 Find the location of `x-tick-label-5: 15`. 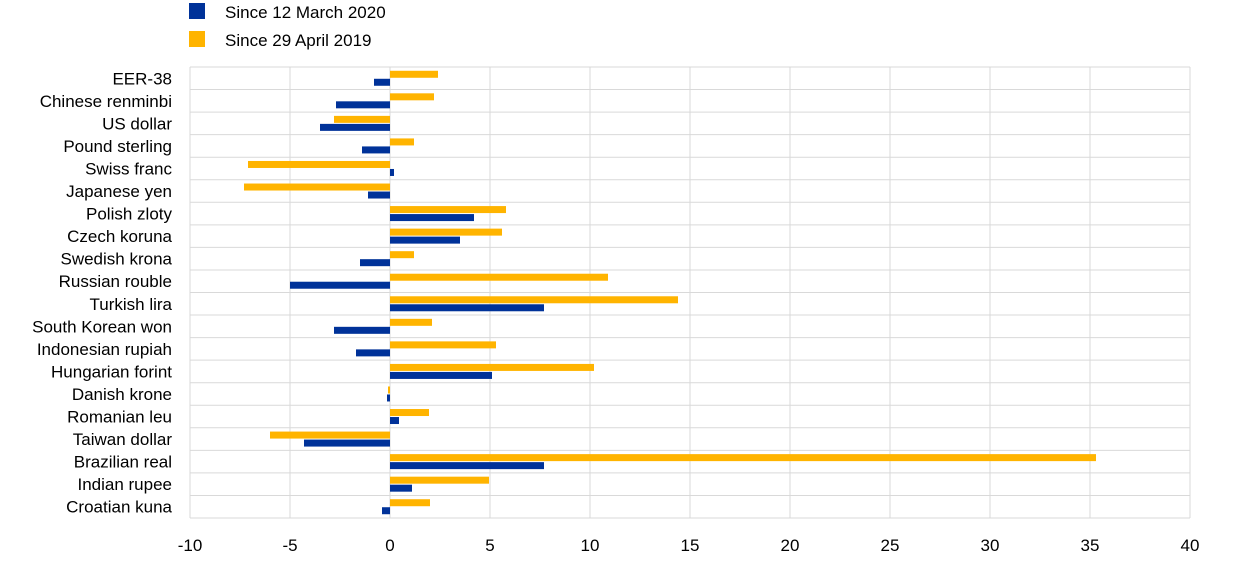

x-tick-label-5: 15 is located at coordinates (690, 545).